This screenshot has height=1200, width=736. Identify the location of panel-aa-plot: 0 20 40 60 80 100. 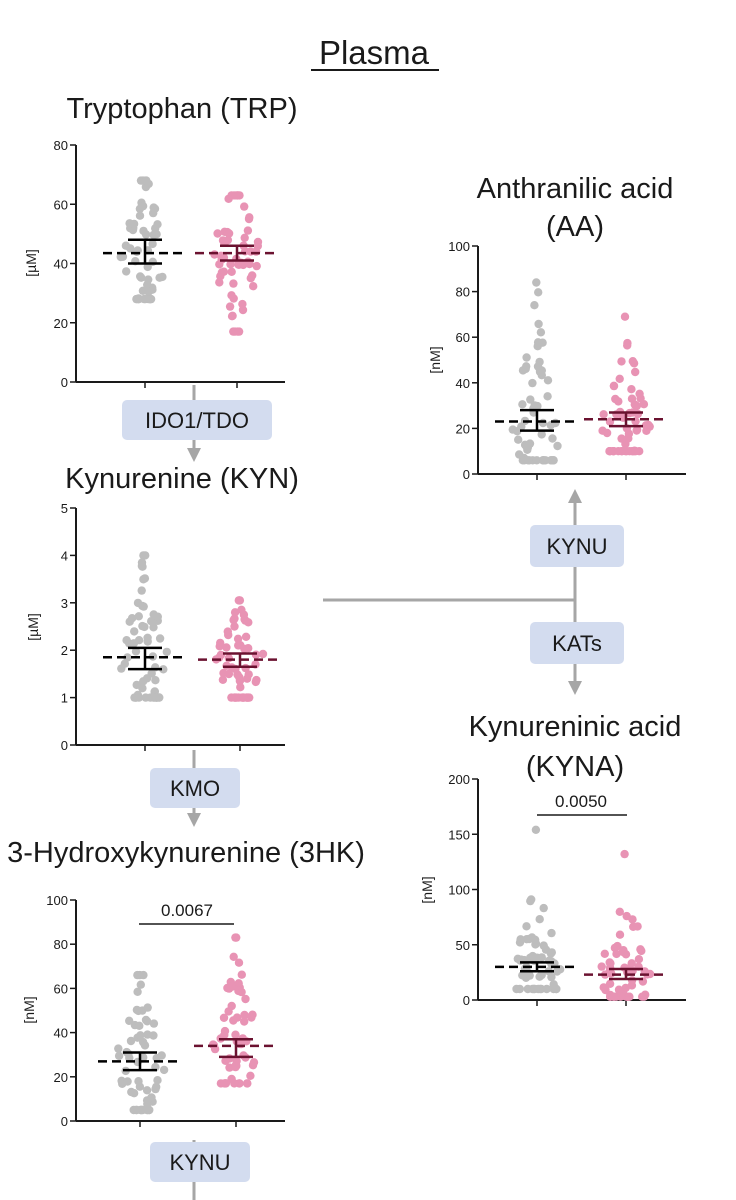
(567, 360).